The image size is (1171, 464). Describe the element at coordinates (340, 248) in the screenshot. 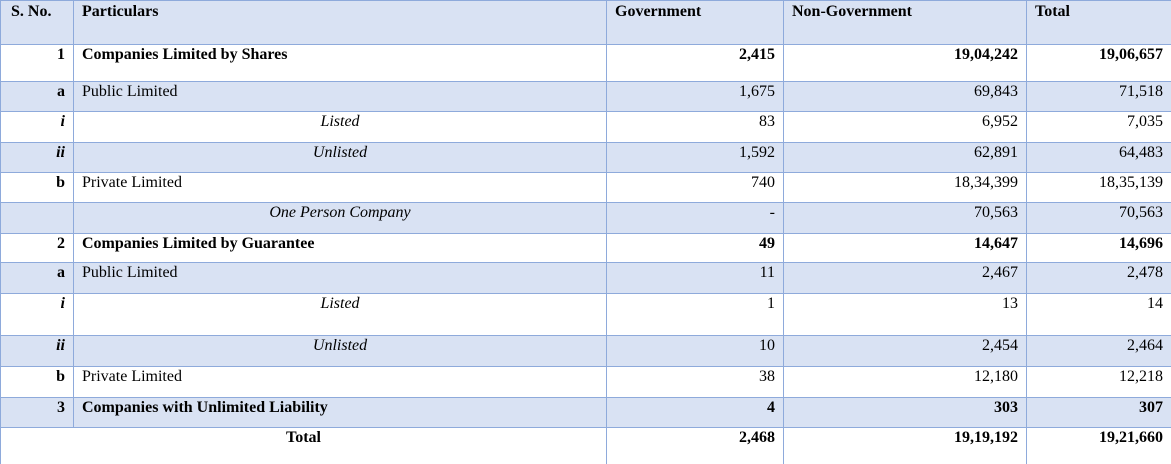

I see `row-particulars: Companies Limited by Guarantee` at that location.